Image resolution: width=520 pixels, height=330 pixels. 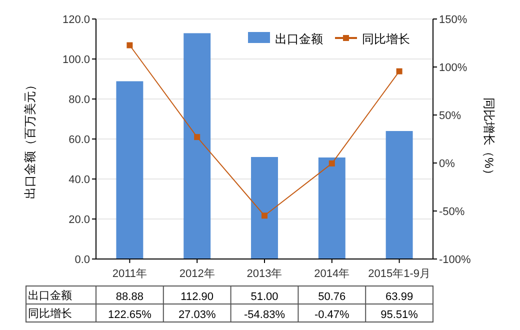 What do you see at coordinates (130, 315) in the screenshot?
I see `data-label: 122.65%` at bounding box center [130, 315].